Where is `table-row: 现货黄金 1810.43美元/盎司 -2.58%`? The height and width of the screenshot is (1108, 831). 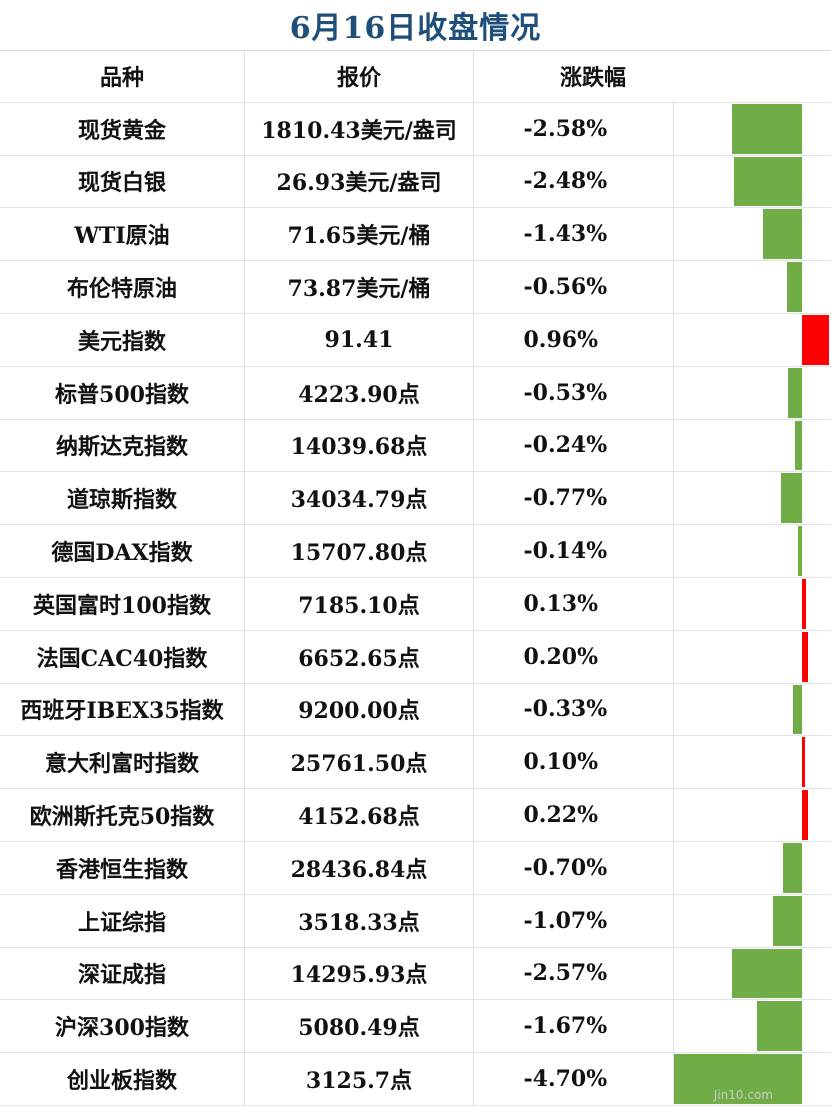 table-row: 现货黄金 1810.43美元/盎司 -2.58% is located at coordinates (415, 129).